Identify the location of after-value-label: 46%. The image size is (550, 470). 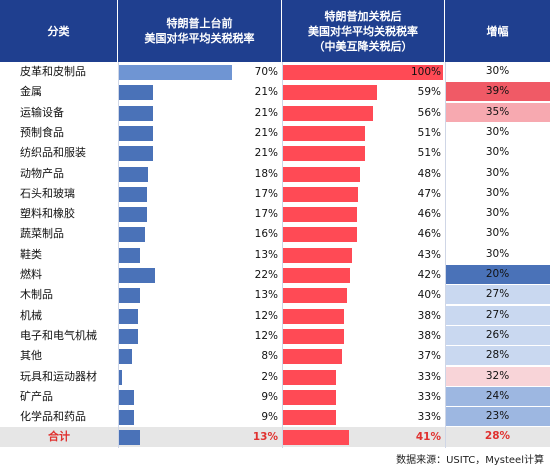
(429, 234).